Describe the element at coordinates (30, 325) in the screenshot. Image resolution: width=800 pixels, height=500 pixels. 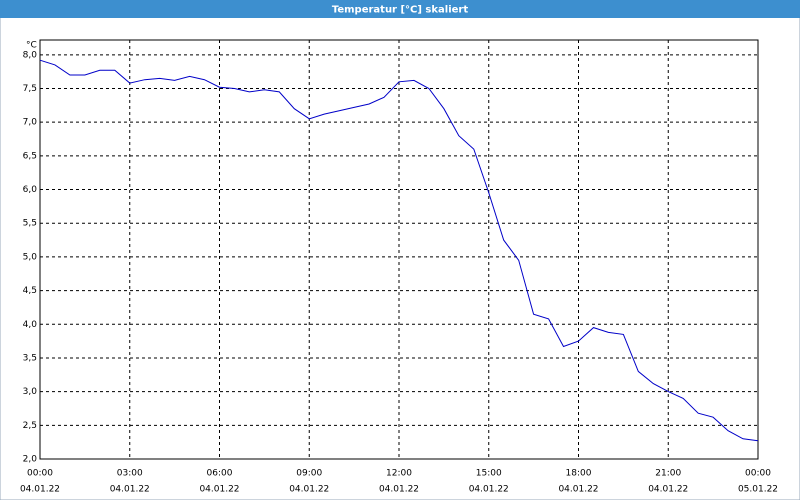
I see `y-tick-label: 4,0` at that location.